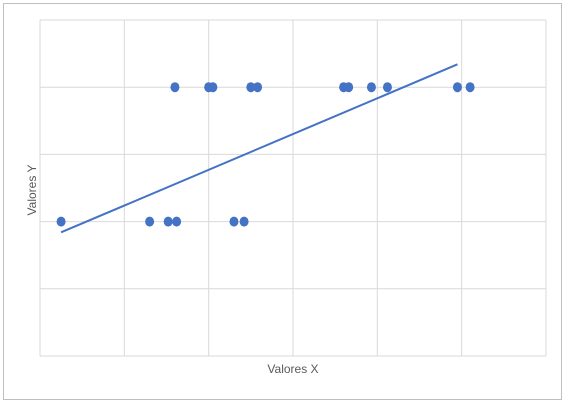 This screenshot has height=405, width=567. I want to click on y-axis-label: Valores Y, so click(32, 190).